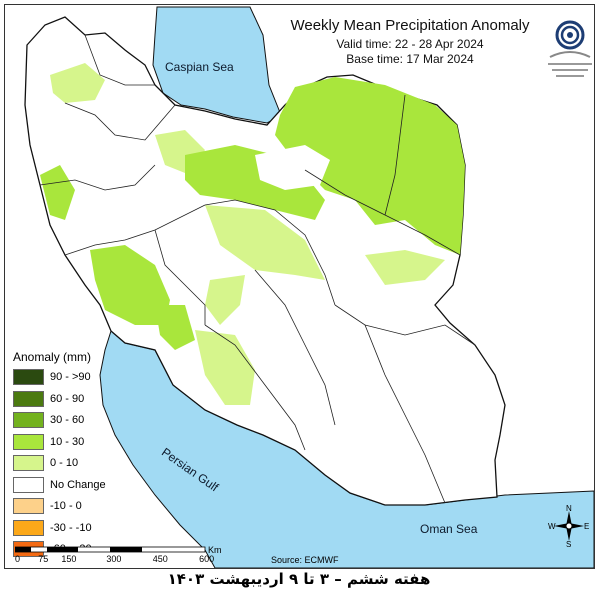  Describe the element at coordinates (52, 357) in the screenshot. I see `legend-title: Anomaly (mm)` at that location.